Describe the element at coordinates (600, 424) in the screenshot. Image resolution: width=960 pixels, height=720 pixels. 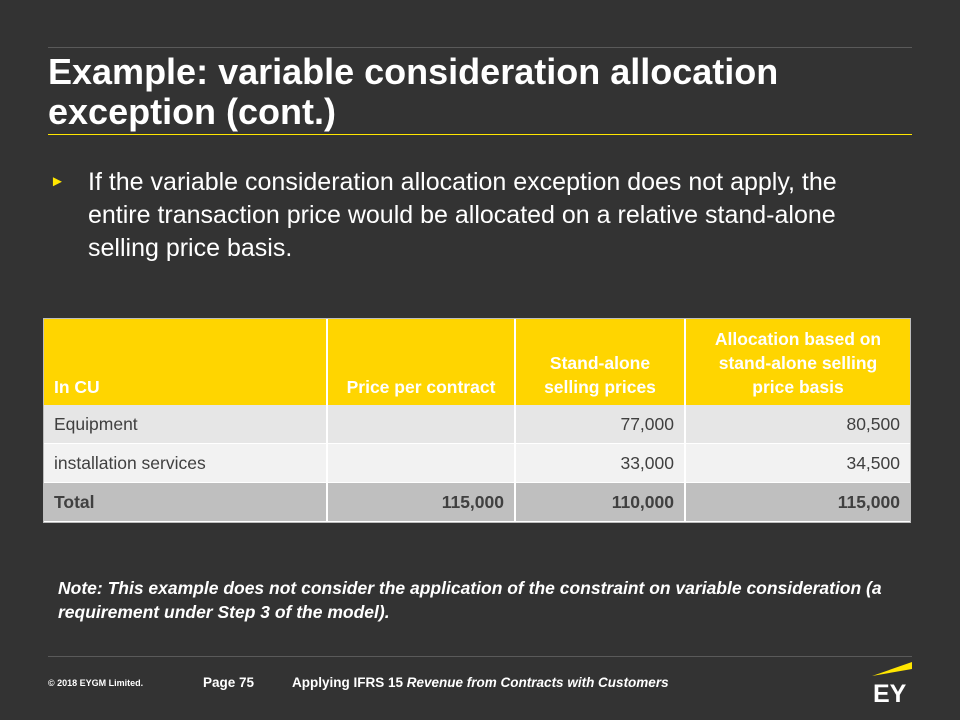
I see `row-standalone-price: 77,000` at that location.